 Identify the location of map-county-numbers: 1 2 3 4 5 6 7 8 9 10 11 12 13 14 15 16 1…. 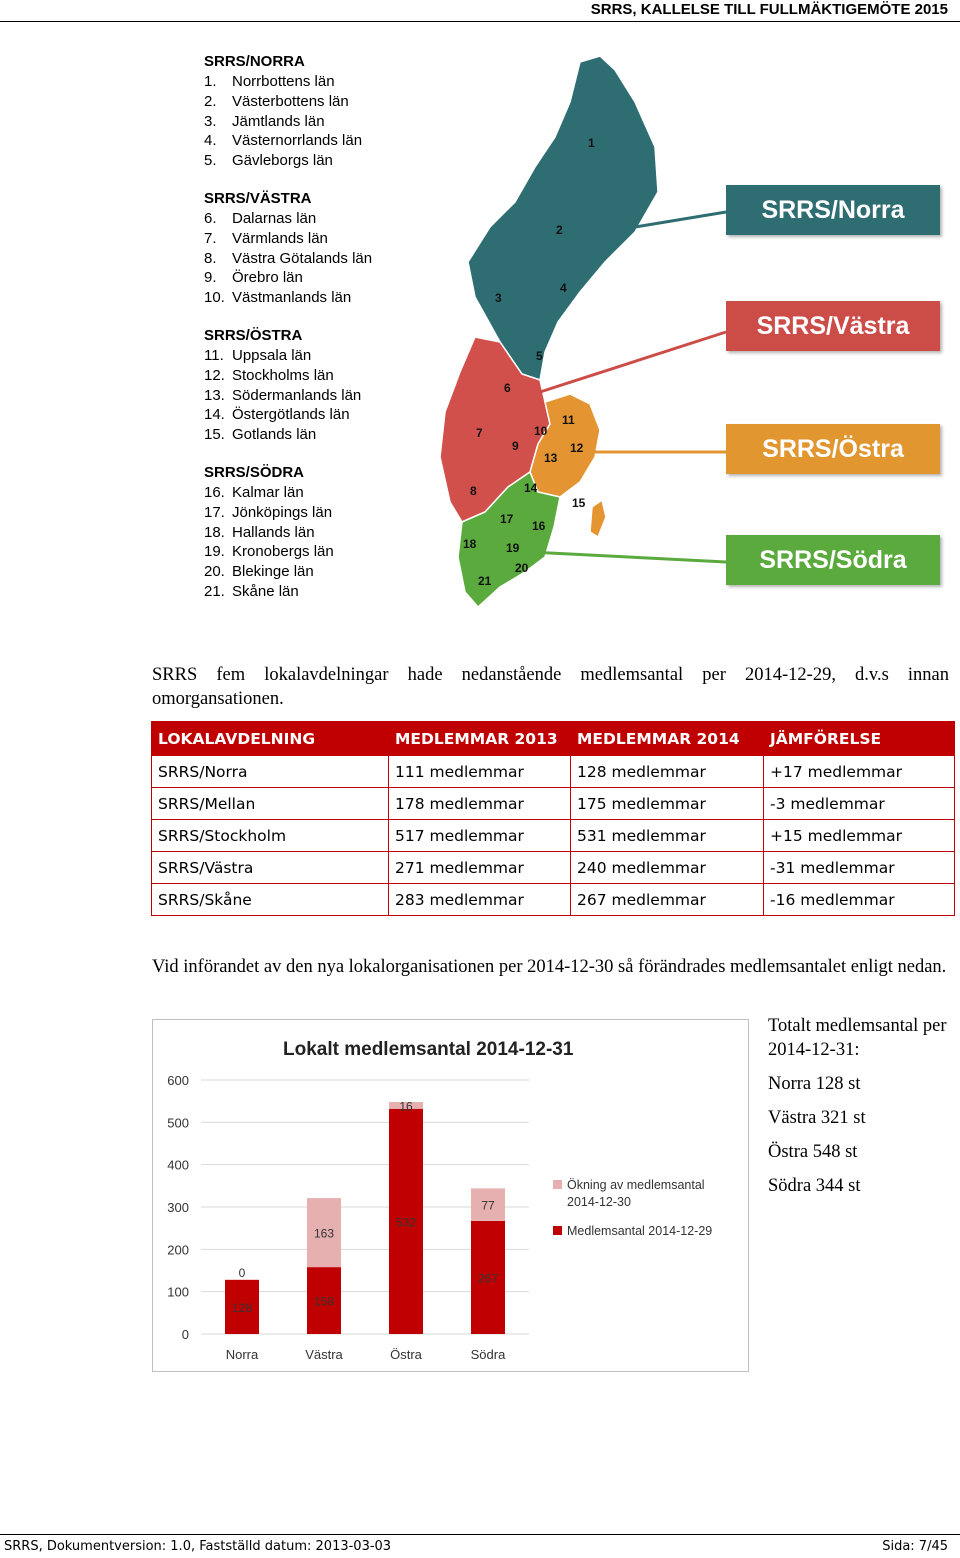
(529, 362).